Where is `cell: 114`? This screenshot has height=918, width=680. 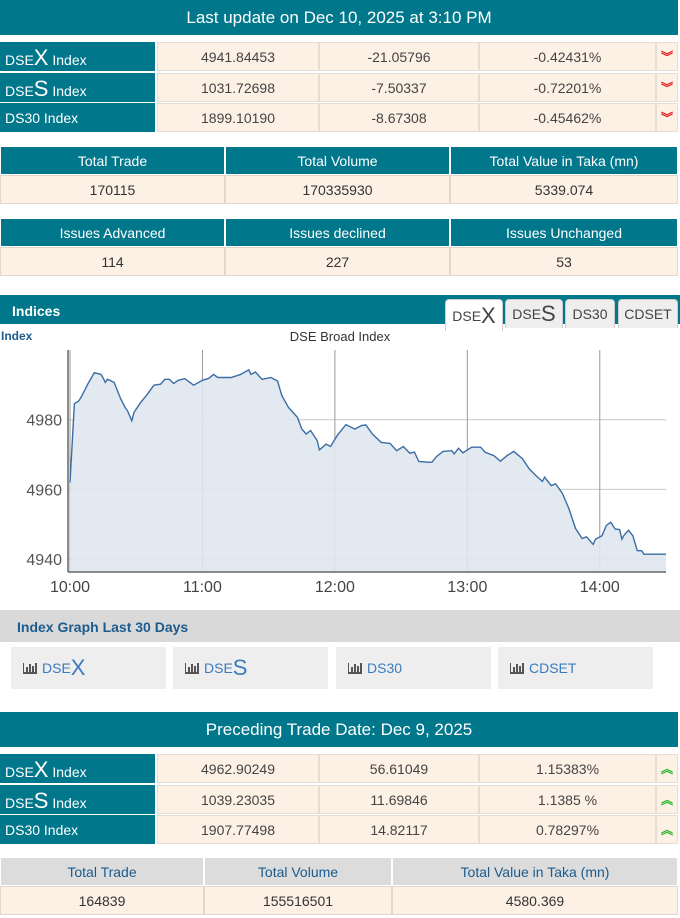 cell: 114 is located at coordinates (112, 261).